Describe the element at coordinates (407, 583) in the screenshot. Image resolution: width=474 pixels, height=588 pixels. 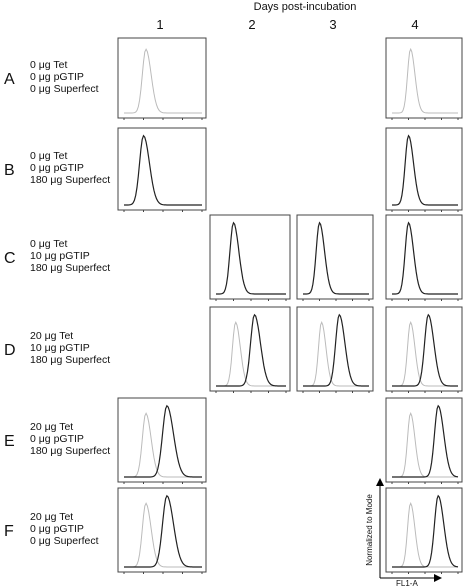
I see `x-axis-label: FL1-A` at that location.